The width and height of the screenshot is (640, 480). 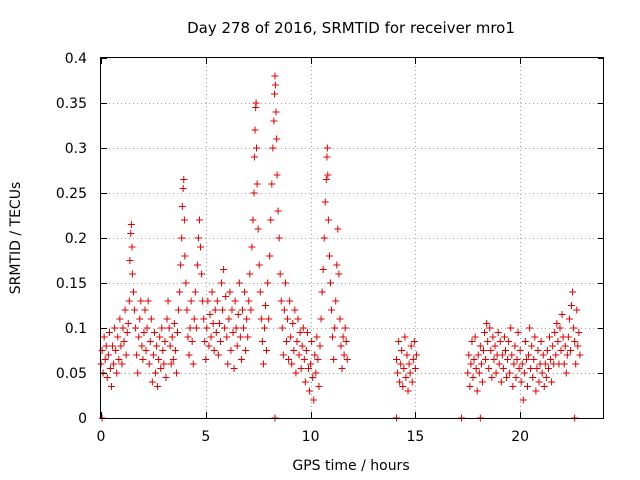 What do you see at coordinates (71, 194) in the screenshot?
I see `y-tick-label: 0.25` at bounding box center [71, 194].